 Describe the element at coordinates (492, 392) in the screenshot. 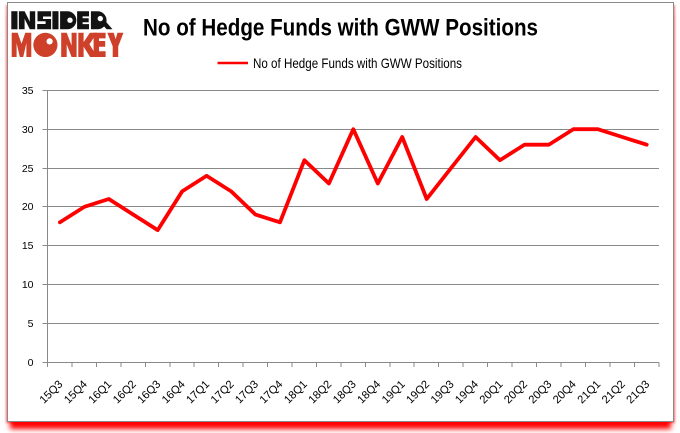

I see `svg-text: 20Q1` at that location.